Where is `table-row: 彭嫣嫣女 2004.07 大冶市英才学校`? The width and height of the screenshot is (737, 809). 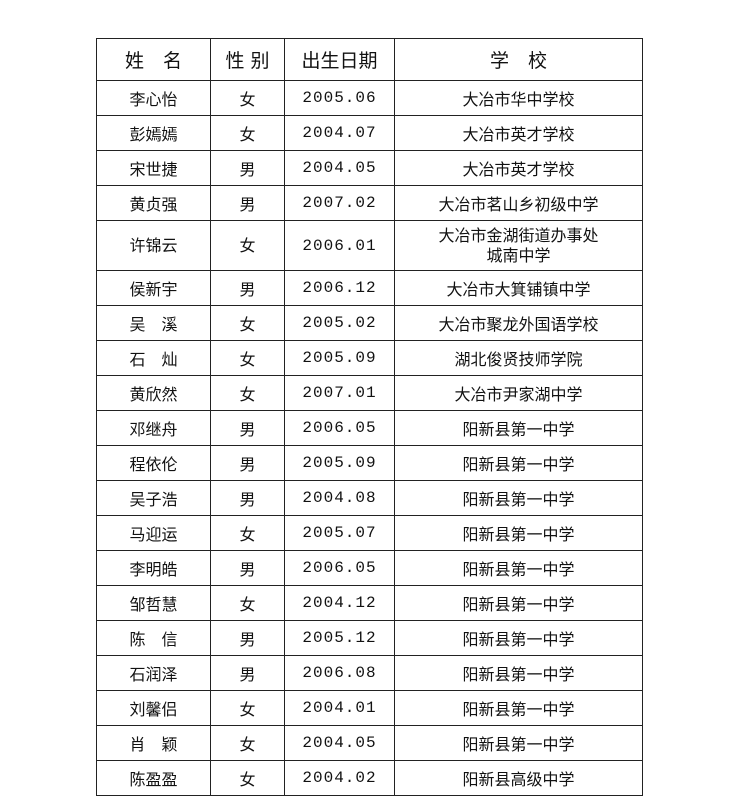
table-row: 彭嫣嫣女 2004.07 大冶市英才学校 is located at coordinates (369, 133).